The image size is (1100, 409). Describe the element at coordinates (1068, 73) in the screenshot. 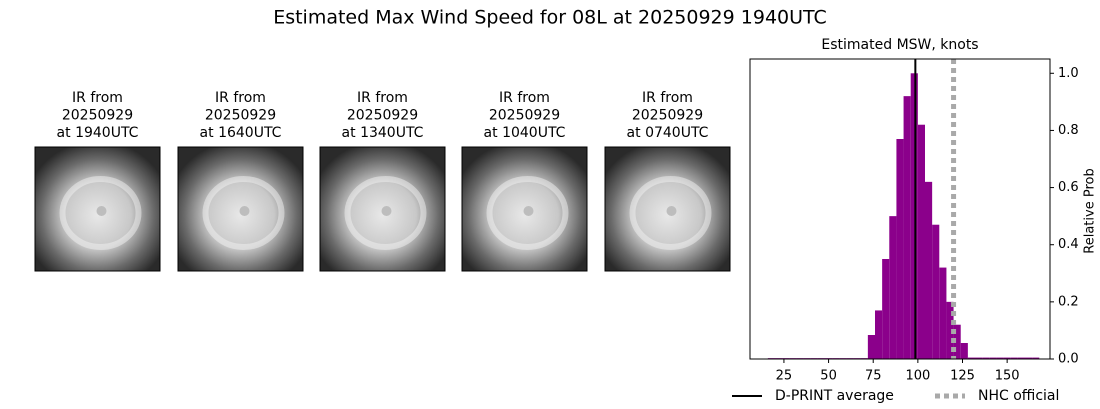

I see `y2-tick-label: 1.0` at that location.